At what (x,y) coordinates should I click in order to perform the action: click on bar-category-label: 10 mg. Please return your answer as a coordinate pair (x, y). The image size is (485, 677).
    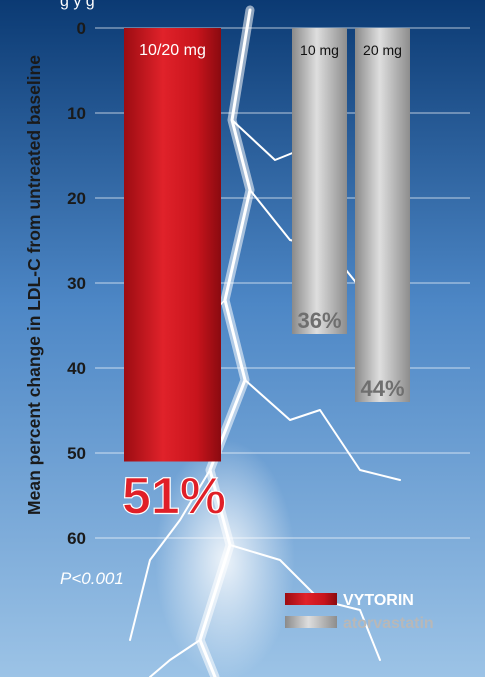
    Looking at the image, I should click on (319, 50).